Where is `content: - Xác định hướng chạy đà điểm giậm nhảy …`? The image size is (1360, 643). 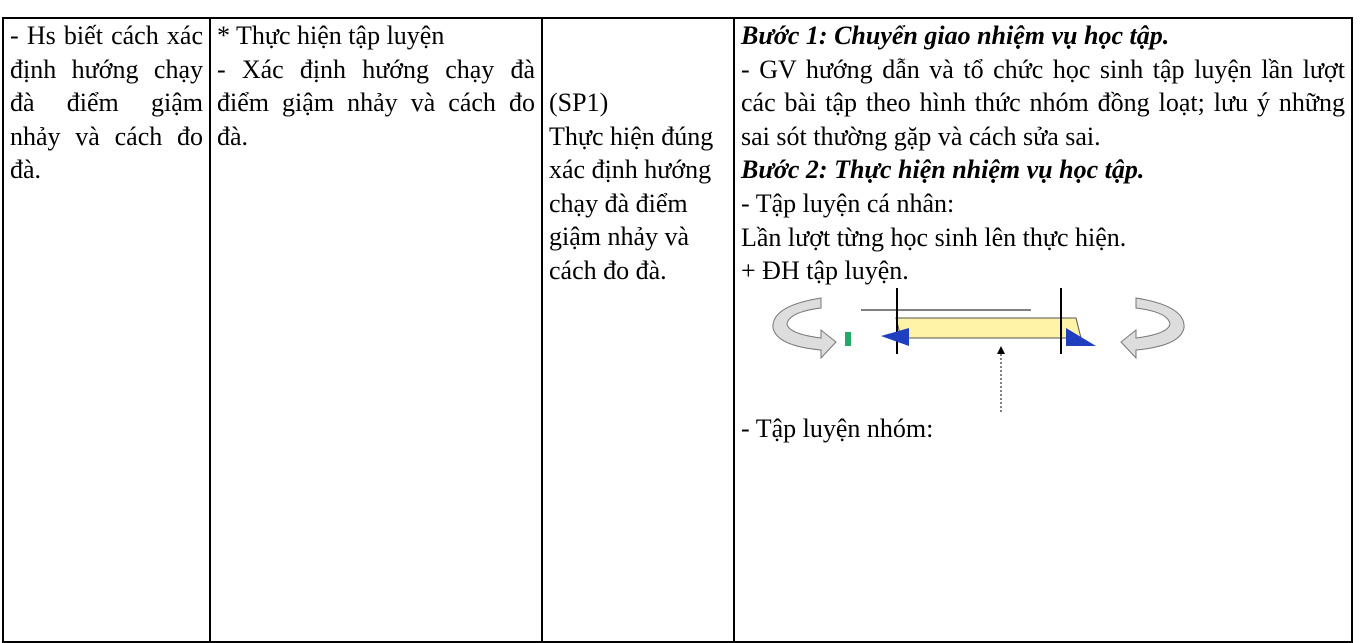
content: - Xác định hướng chạy đà điểm giậm nhảy … is located at coordinates (376, 102).